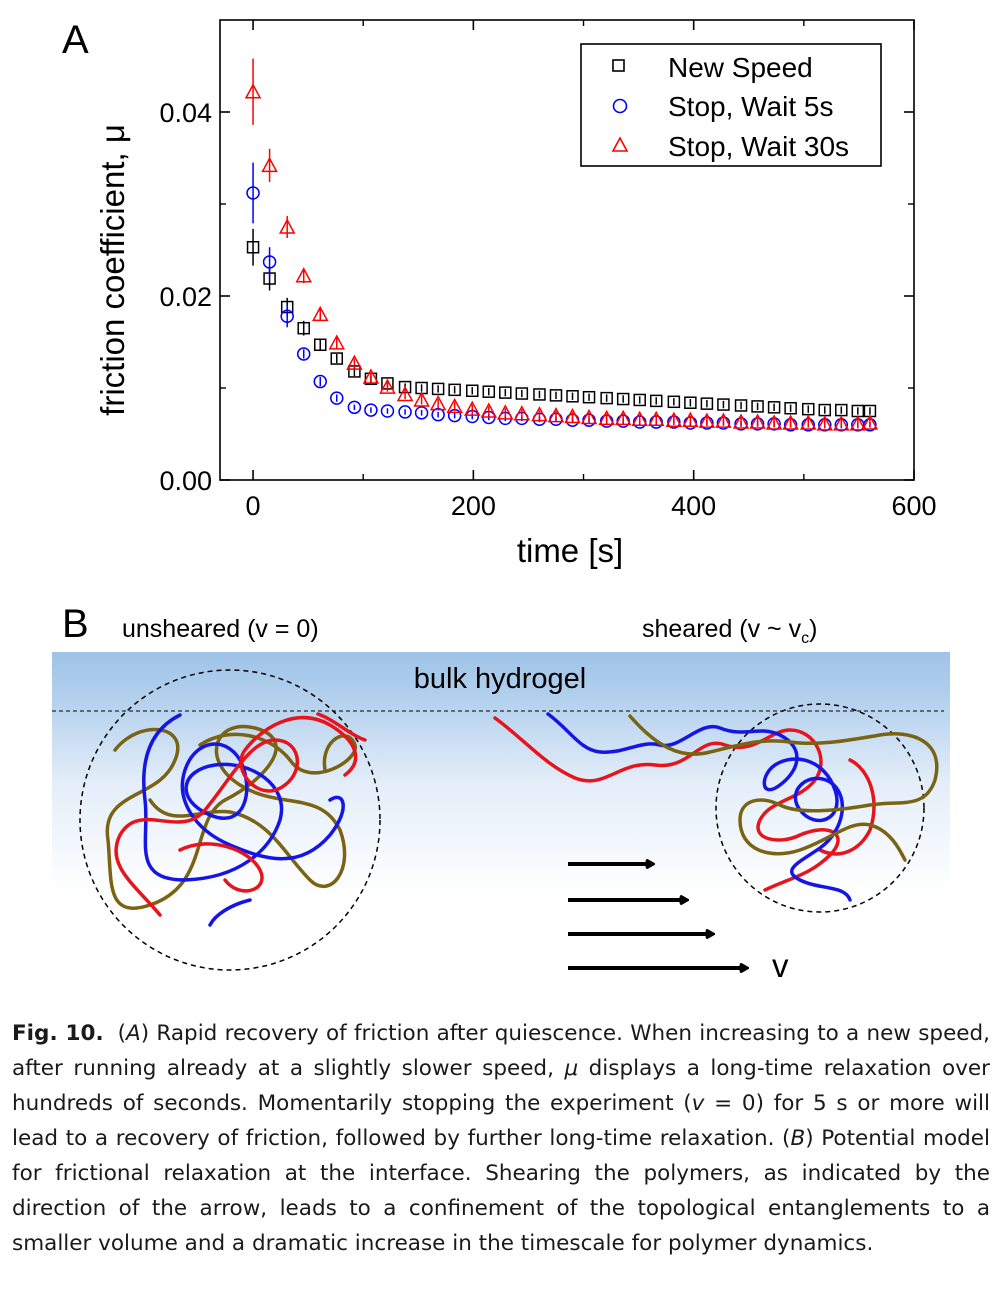  I want to click on series-square, so click(561, 323).